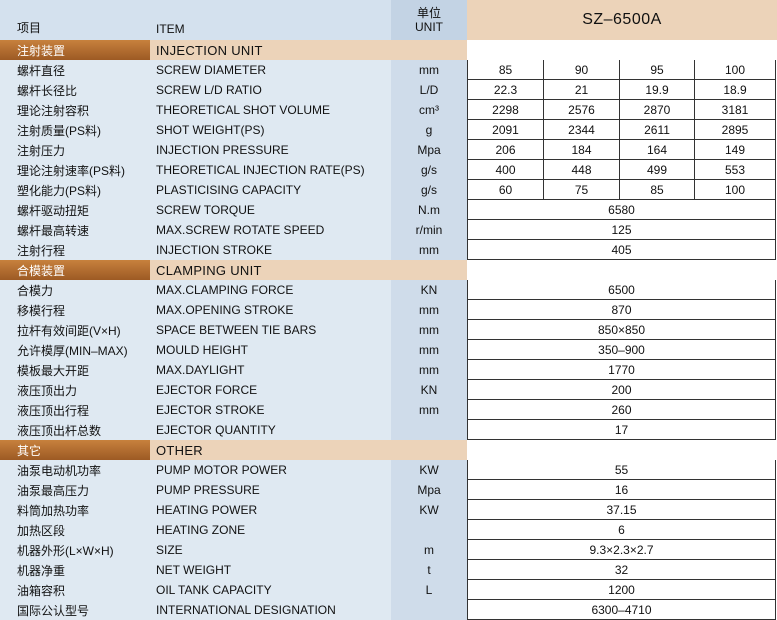 The width and height of the screenshot is (777, 620). I want to click on row-value: 85, so click(505, 70).